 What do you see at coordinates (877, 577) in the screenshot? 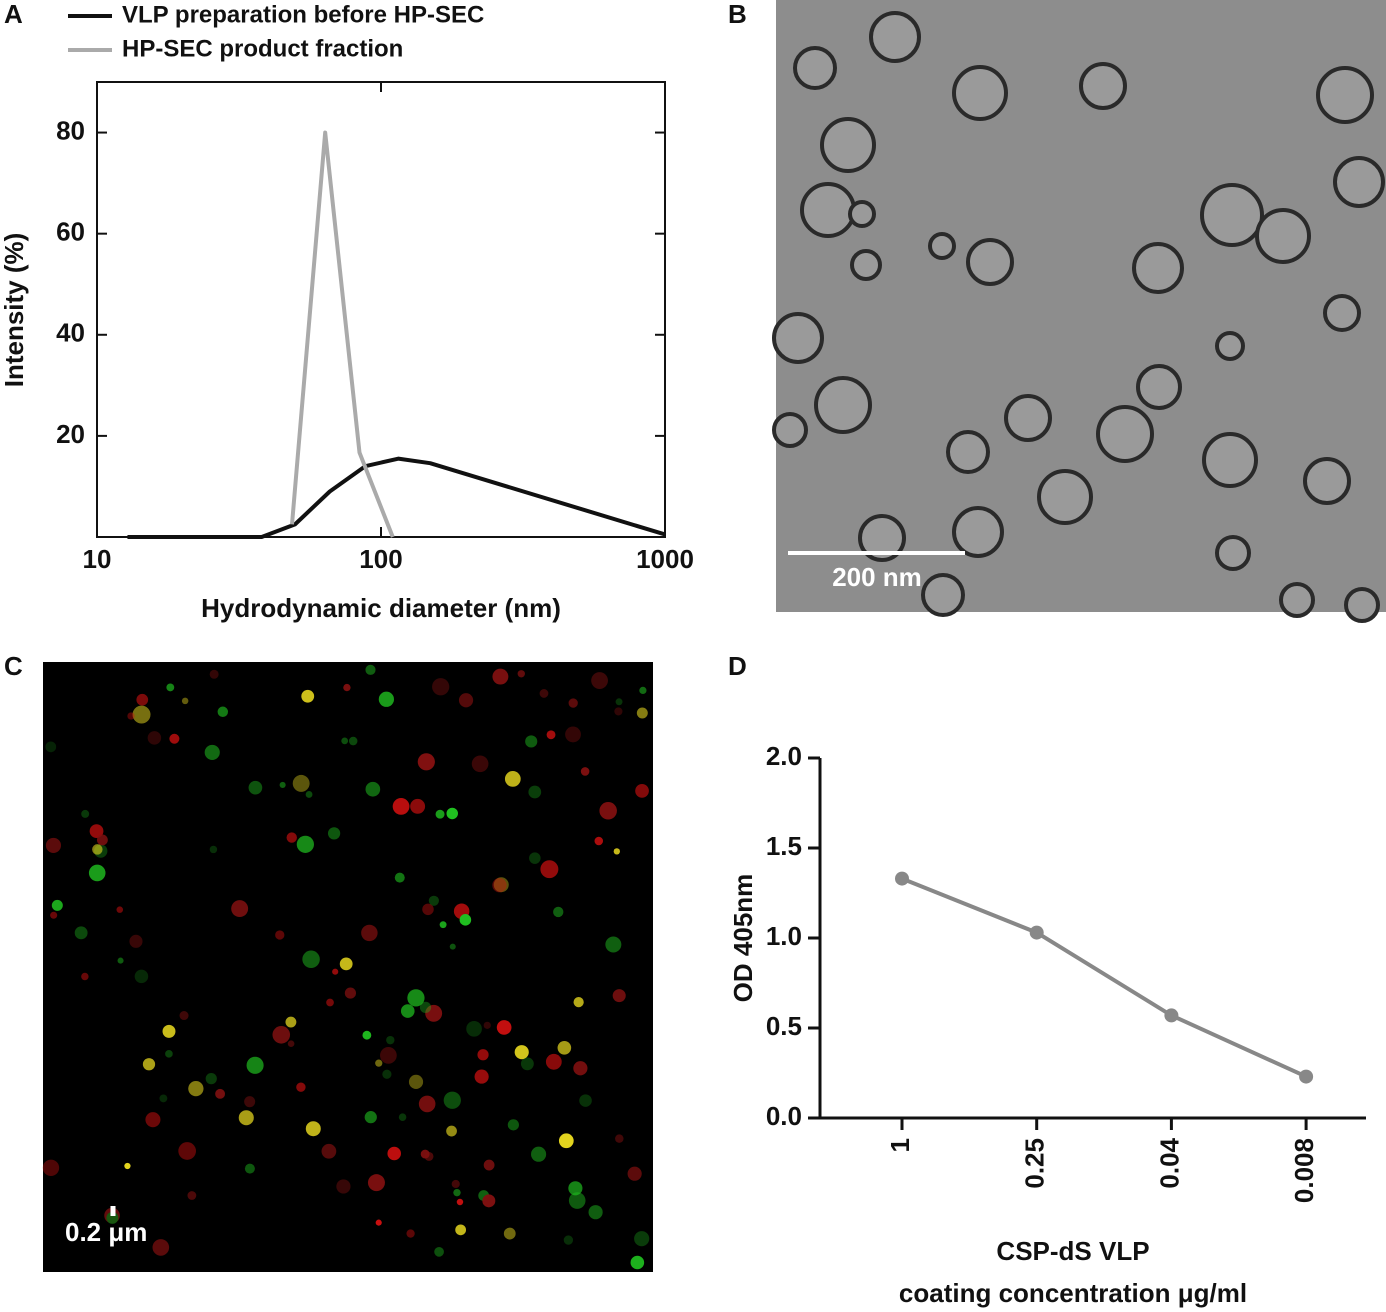
I see `scale-bar-label: 200 nm` at bounding box center [877, 577].